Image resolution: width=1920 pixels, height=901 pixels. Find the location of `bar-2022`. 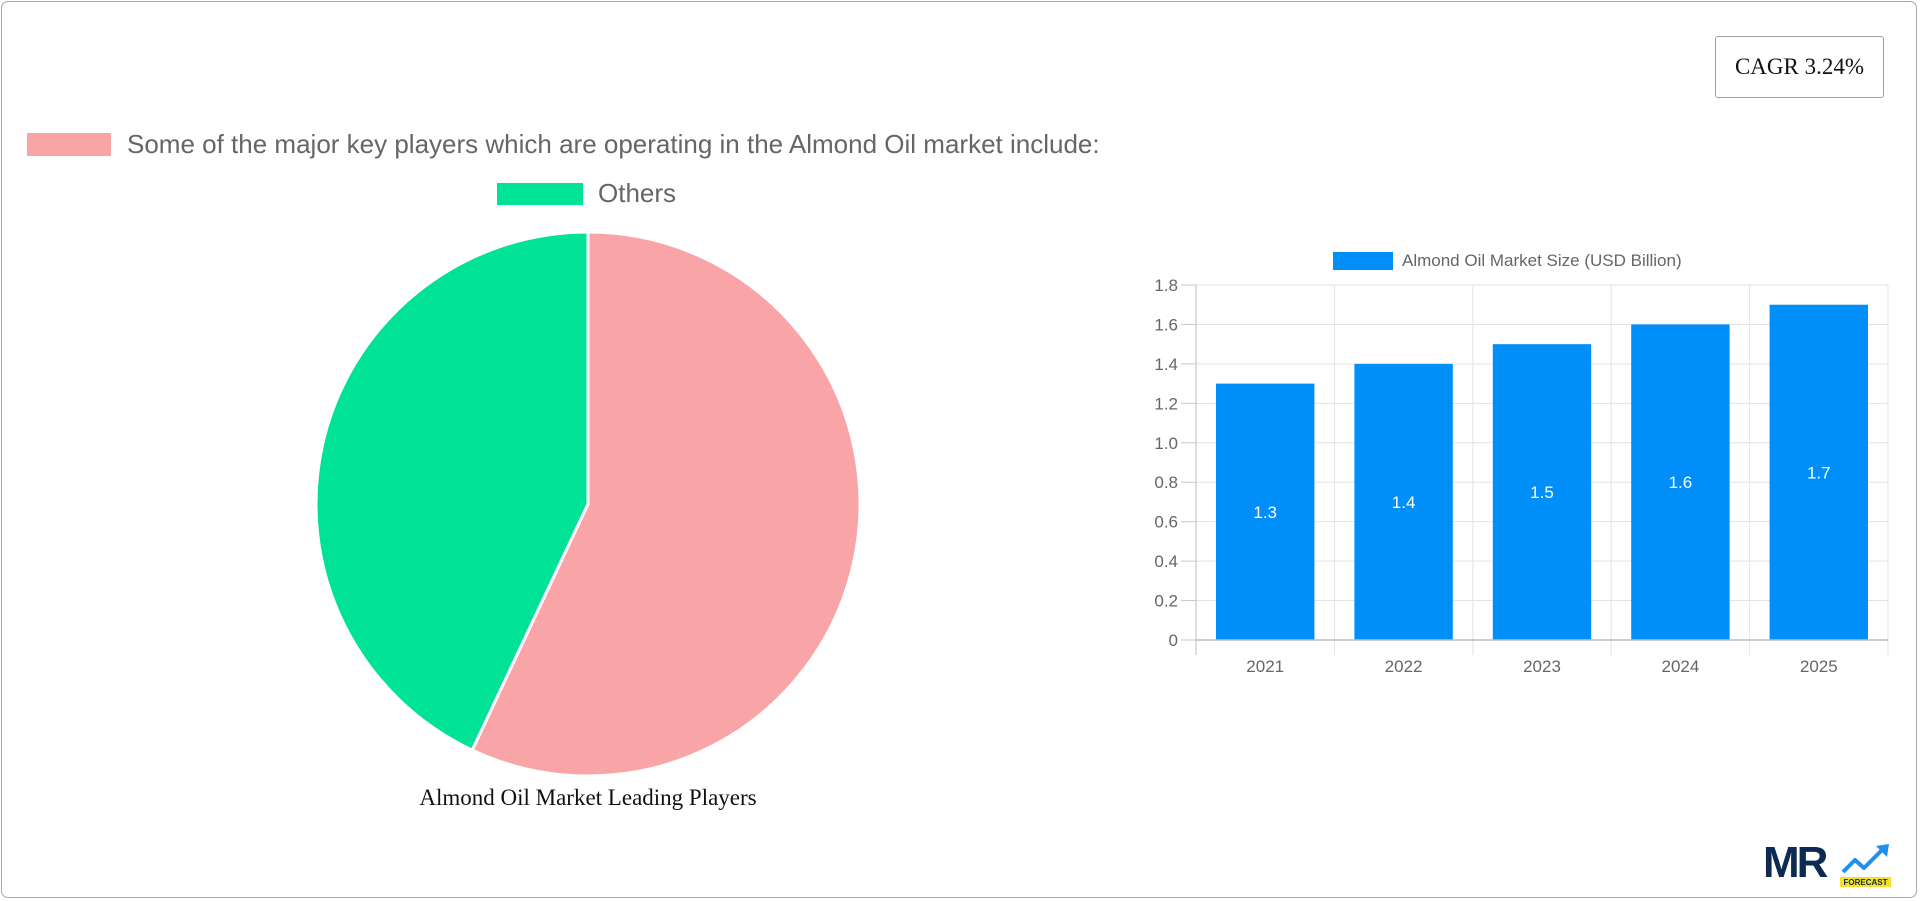

bar-2022 is located at coordinates (1403, 501).